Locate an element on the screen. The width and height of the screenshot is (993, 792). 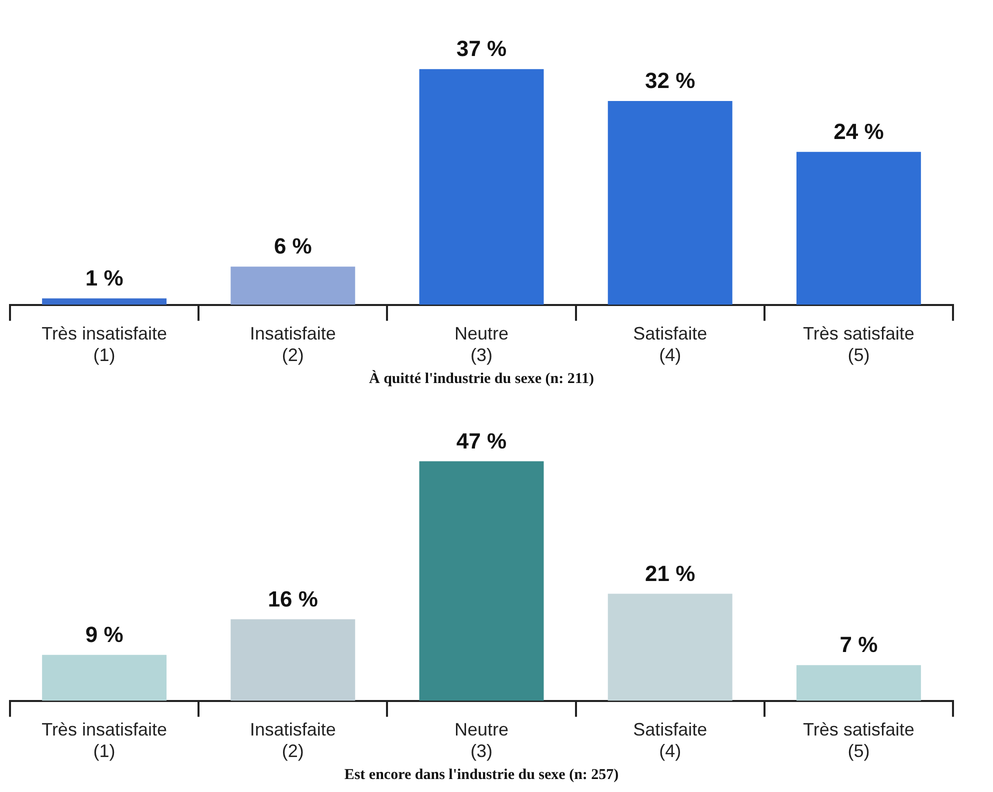
data-label: 47 % is located at coordinates (481, 441).